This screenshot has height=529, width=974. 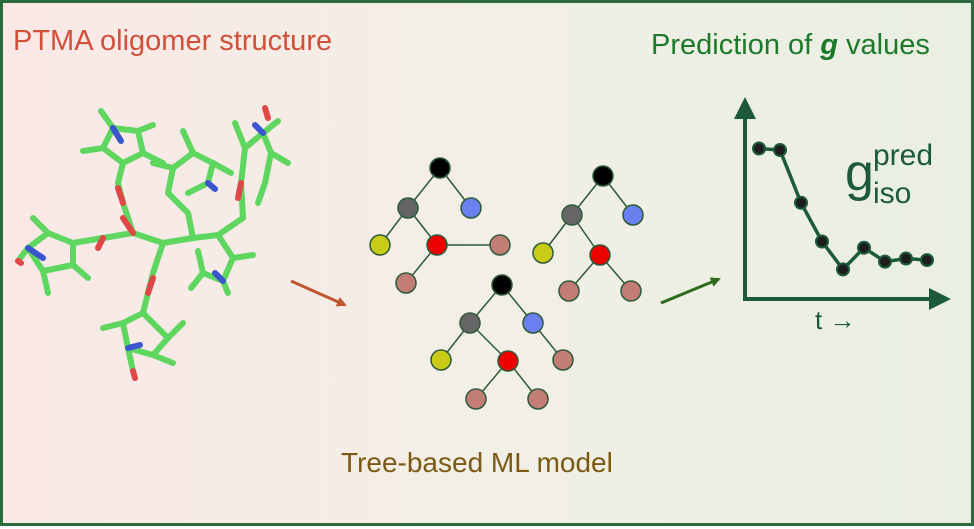 I want to click on x-axis-label: t →, so click(x=835, y=320).